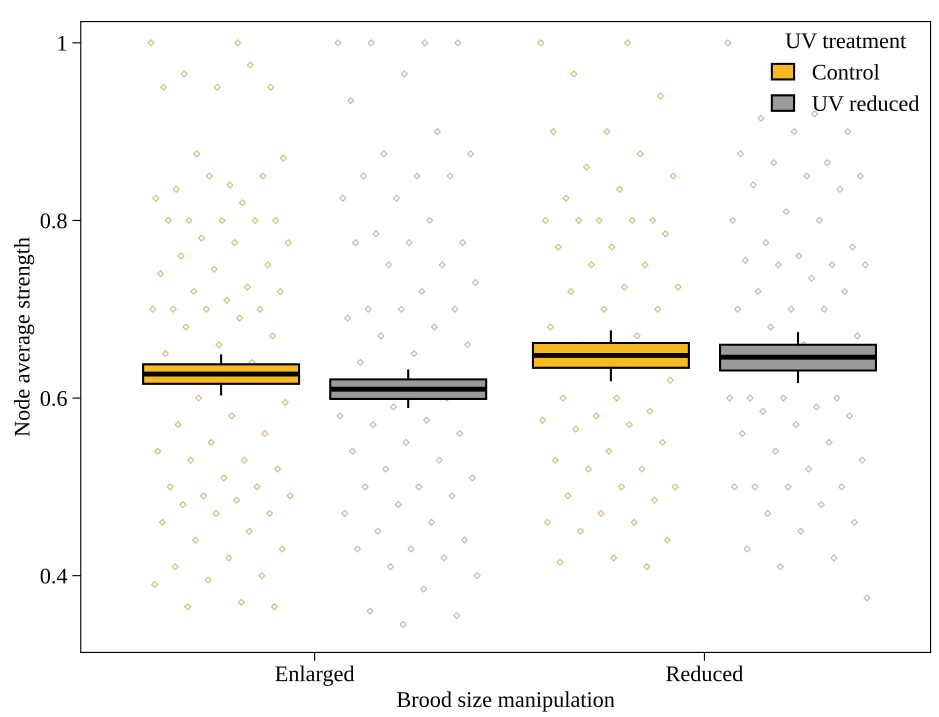 The image size is (939, 717). Describe the element at coordinates (62, 43) in the screenshot. I see `y-tick-label: 1` at that location.